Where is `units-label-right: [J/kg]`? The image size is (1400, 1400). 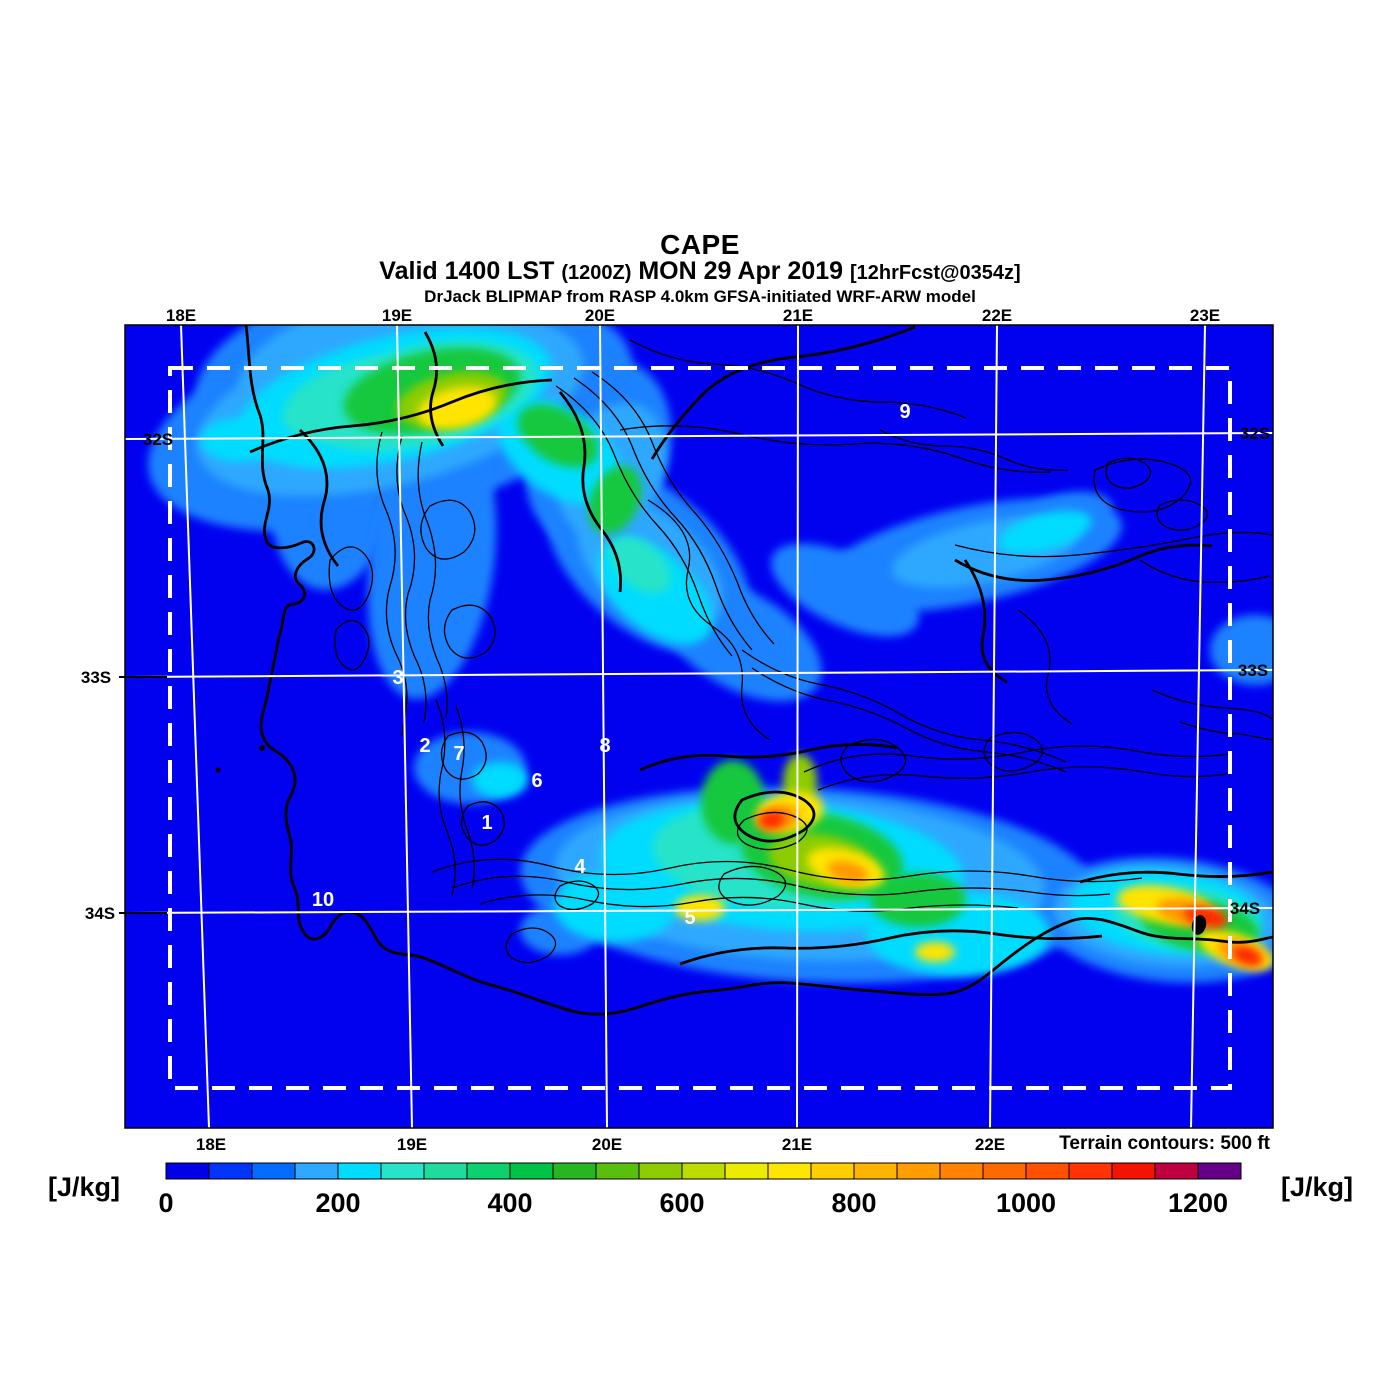 units-label-right: [J/kg] is located at coordinates (1317, 1187).